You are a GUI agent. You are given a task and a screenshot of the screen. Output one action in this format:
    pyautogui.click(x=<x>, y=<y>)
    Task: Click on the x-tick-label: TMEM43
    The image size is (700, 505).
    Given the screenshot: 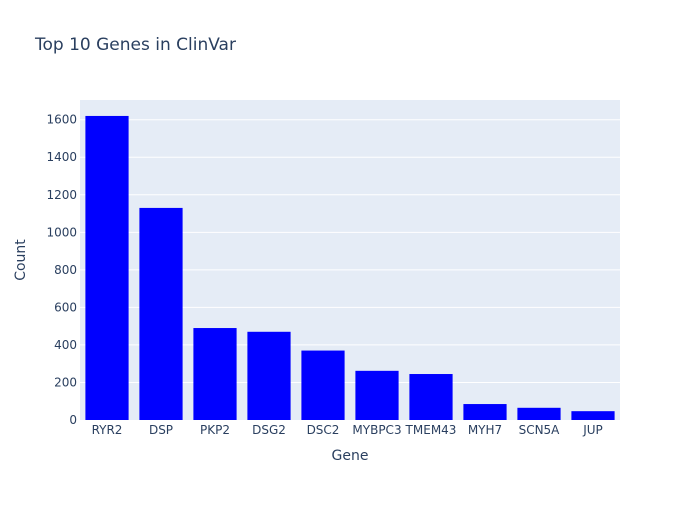 What is the action you would take?
    pyautogui.click(x=431, y=430)
    